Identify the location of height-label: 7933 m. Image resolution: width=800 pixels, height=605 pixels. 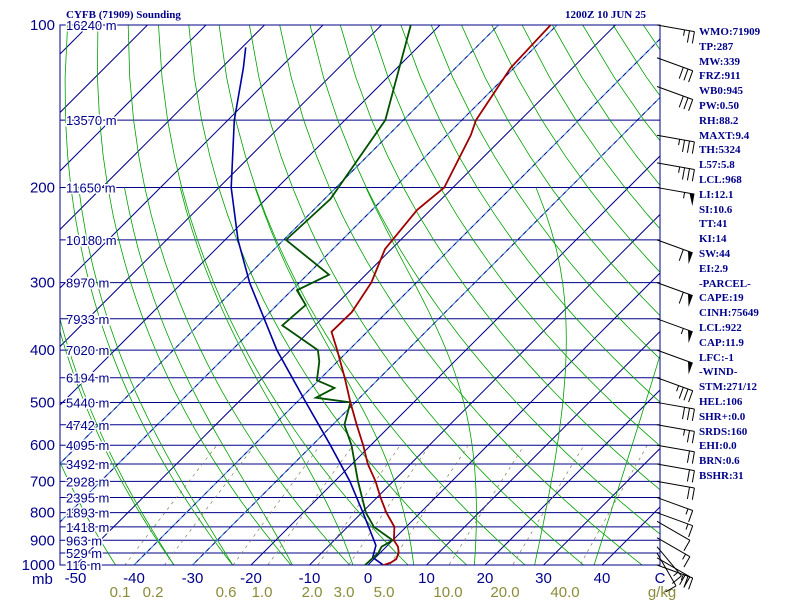
(87, 319).